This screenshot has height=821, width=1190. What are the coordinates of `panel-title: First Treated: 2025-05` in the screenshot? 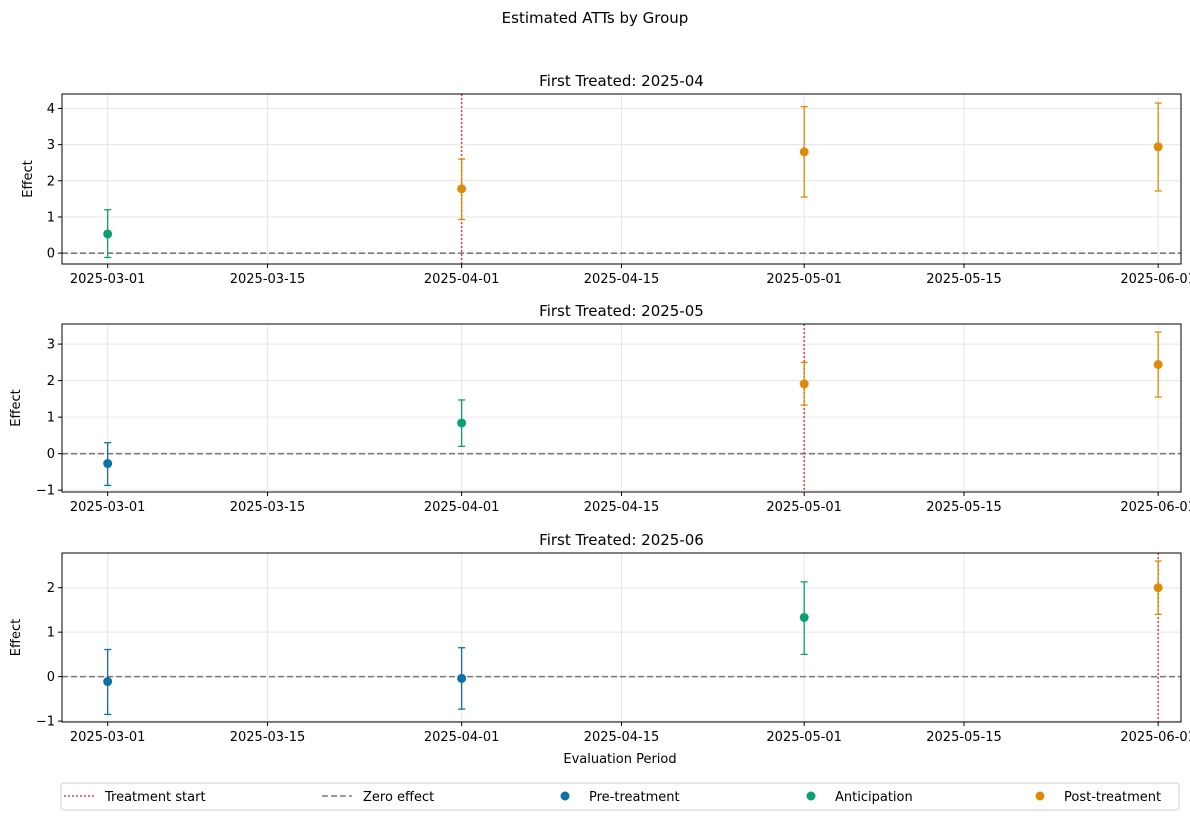 It's located at (621, 311).